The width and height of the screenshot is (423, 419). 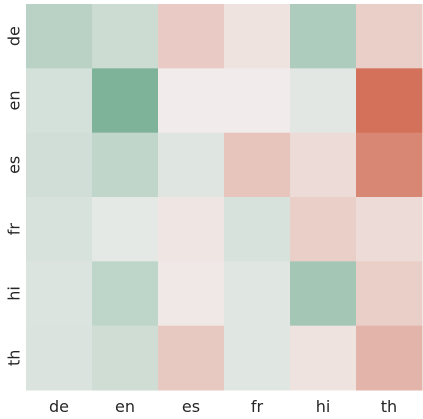 I want to click on x-tick-label-en: en, so click(x=125, y=406).